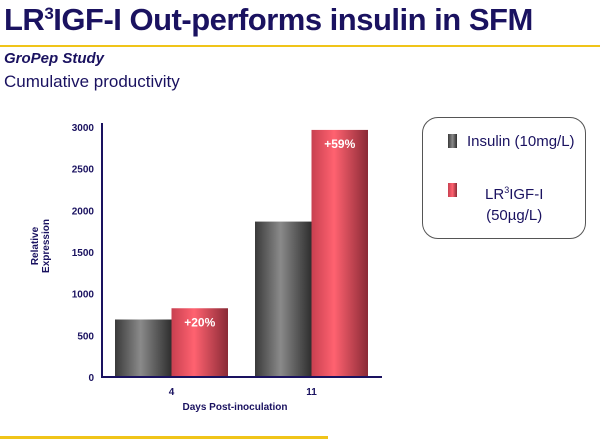  What do you see at coordinates (83, 170) in the screenshot?
I see `y-tick-label: 2500` at bounding box center [83, 170].